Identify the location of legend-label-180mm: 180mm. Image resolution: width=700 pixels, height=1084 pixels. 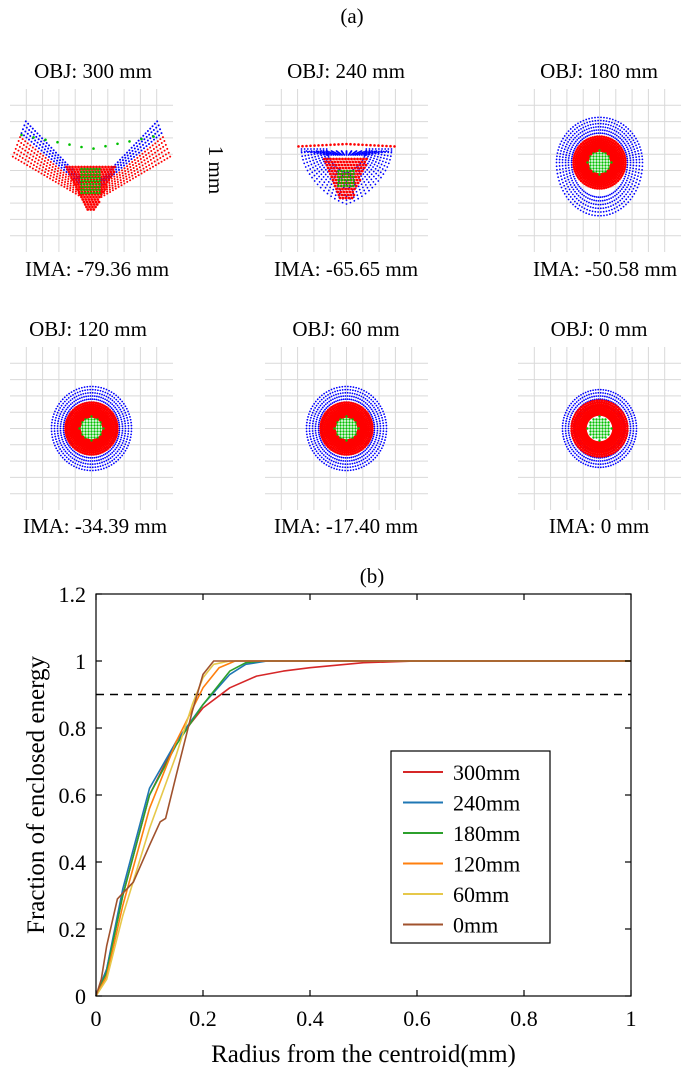
(486, 833).